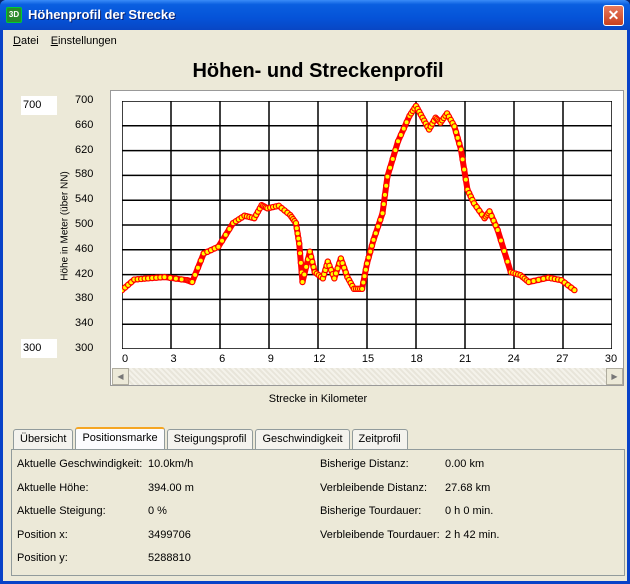 Image resolution: width=630 pixels, height=584 pixels. Describe the element at coordinates (43, 439) in the screenshot. I see `tab-bersicht: Übersicht` at that location.